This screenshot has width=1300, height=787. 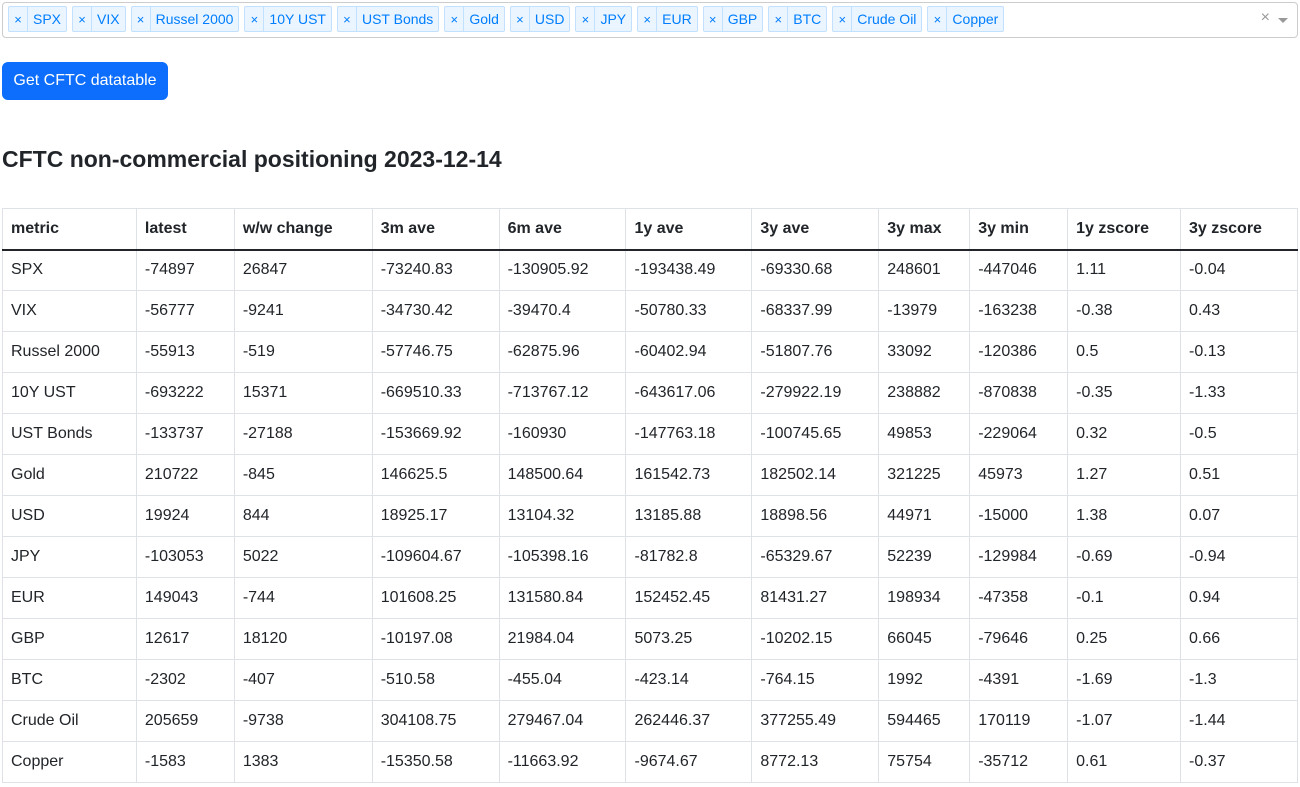 I want to click on selected-chip: × UST Bonds, so click(x=388, y=19).